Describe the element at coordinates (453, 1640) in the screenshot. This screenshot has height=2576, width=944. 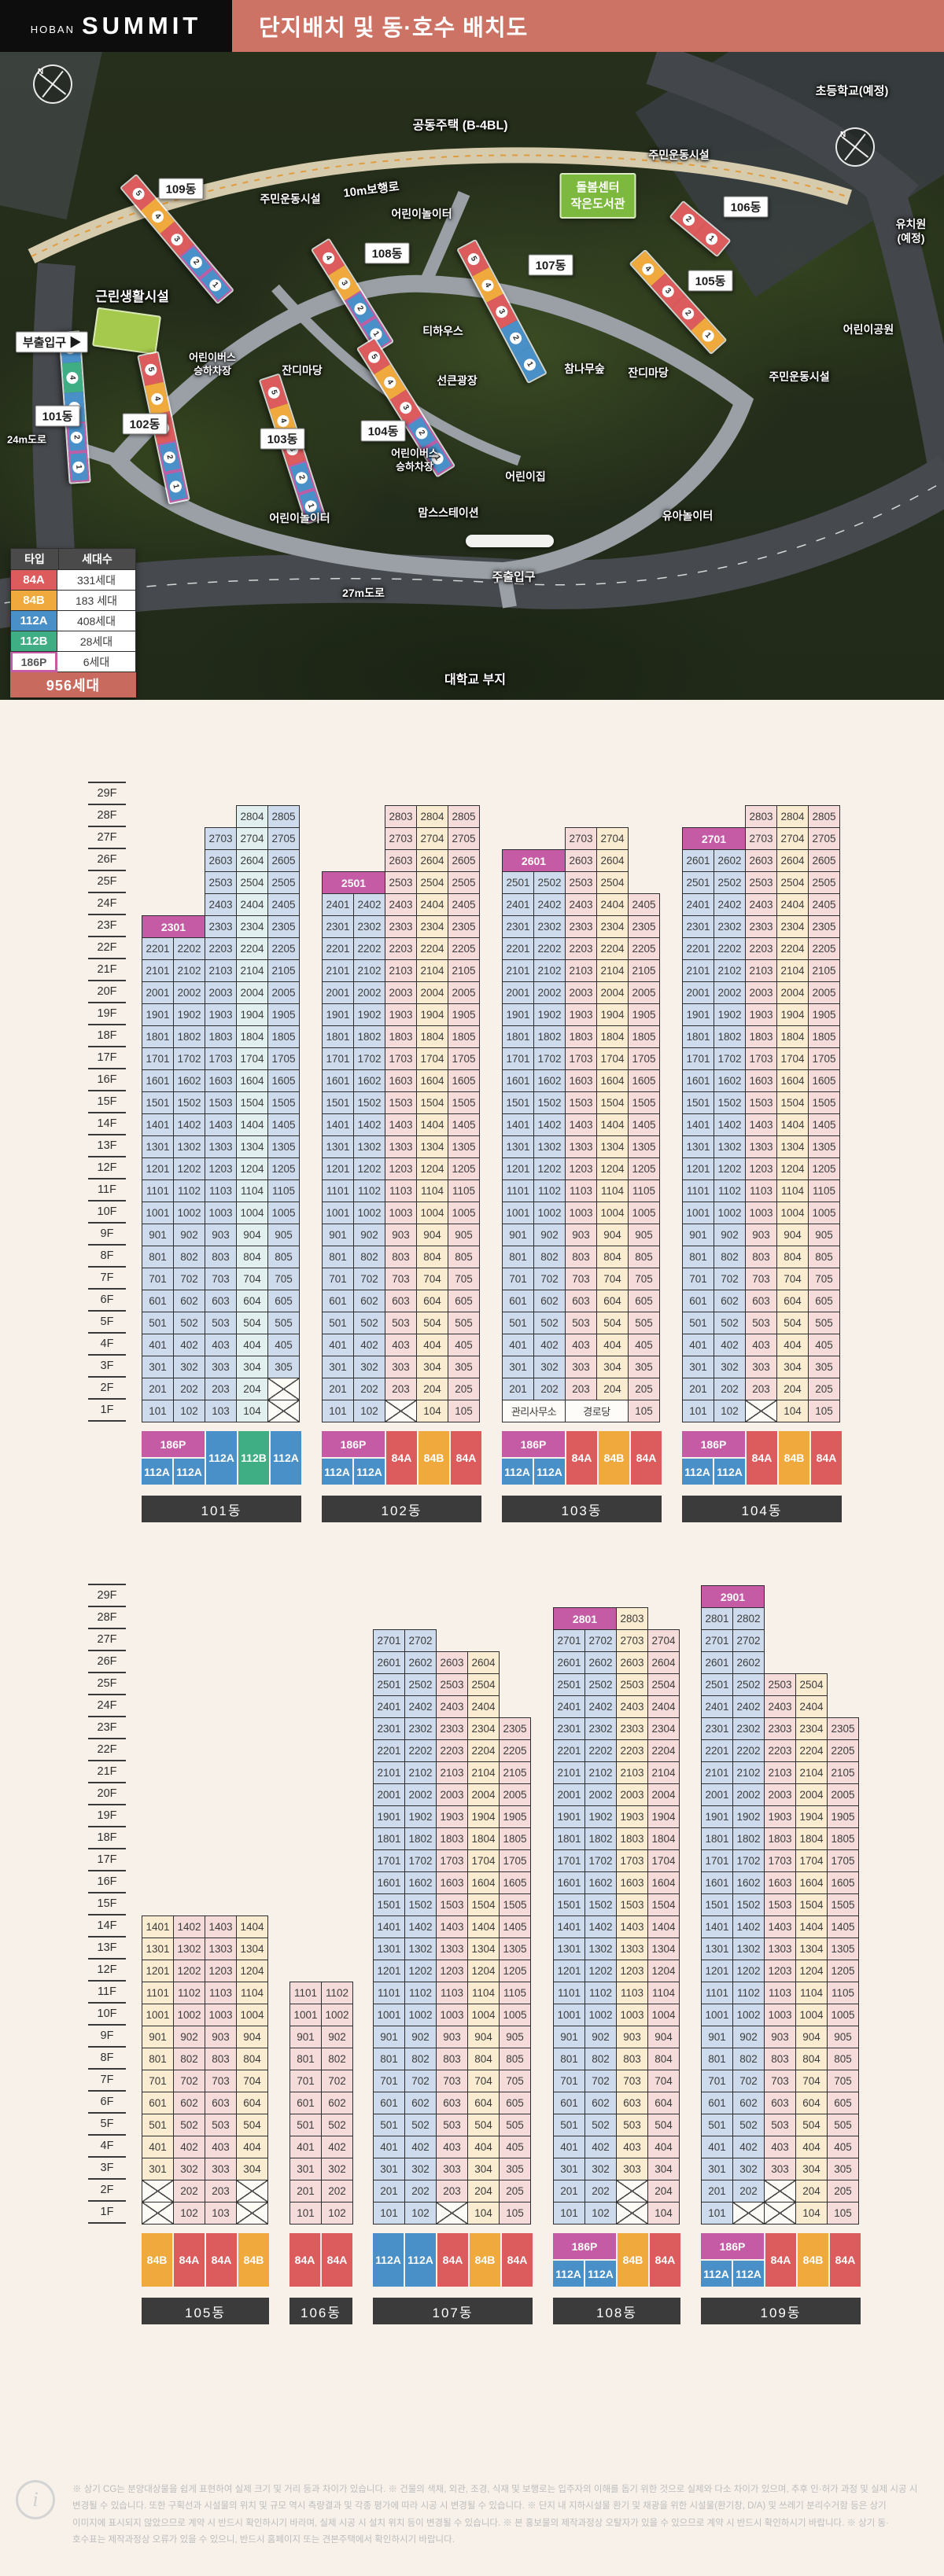
I see `floor-row: 2701 2702` at that location.